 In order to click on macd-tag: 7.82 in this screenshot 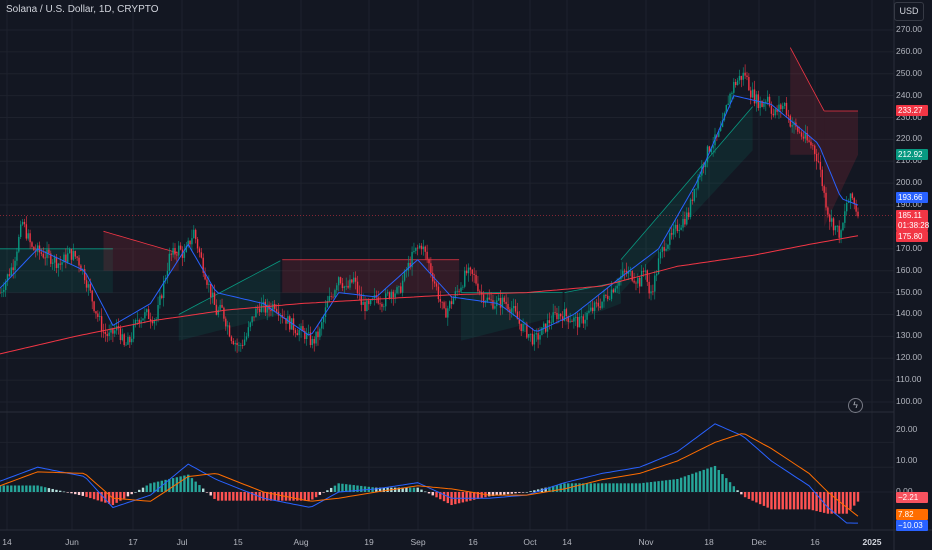, I will do `click(912, 514)`.